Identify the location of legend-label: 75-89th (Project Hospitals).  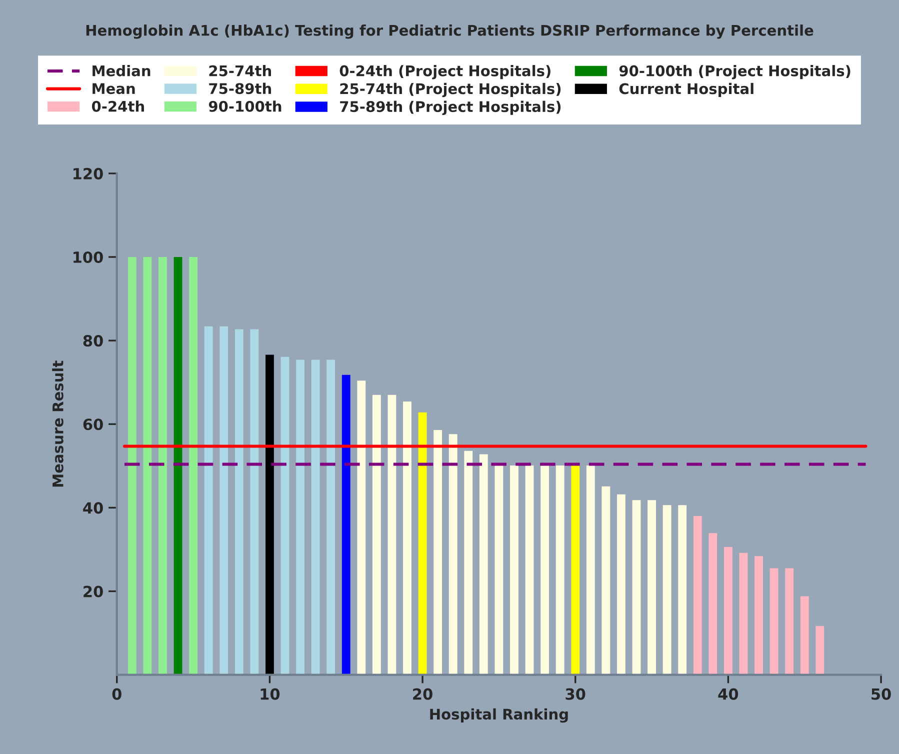
(450, 108).